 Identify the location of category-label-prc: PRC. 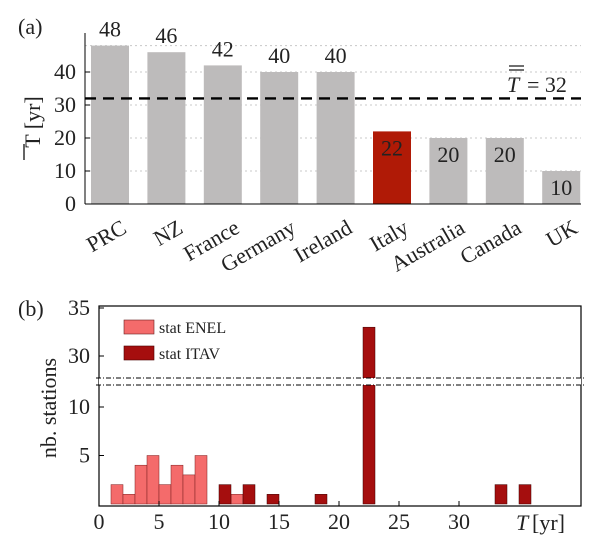
(106, 236).